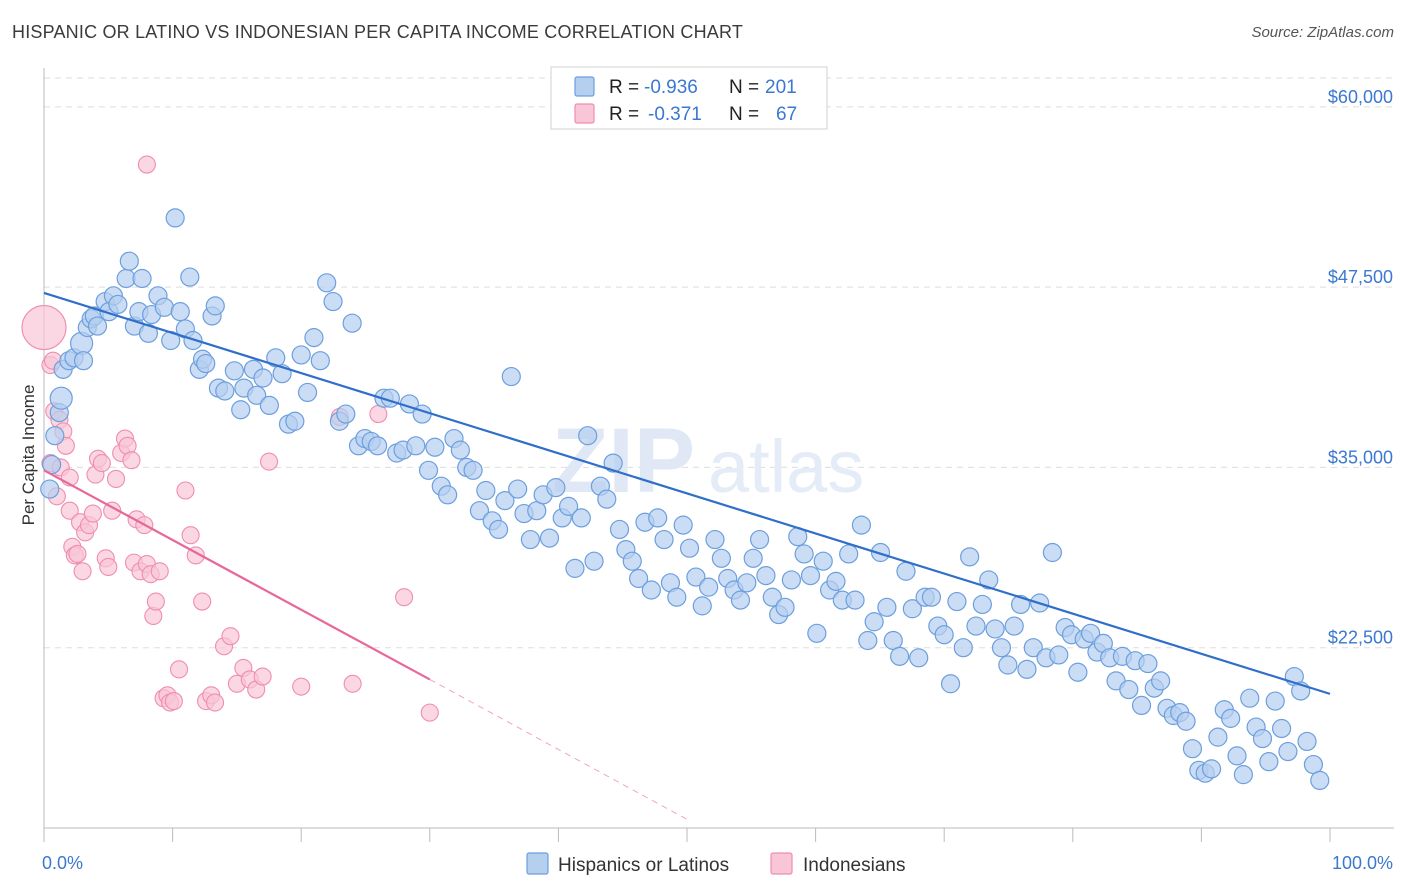 The width and height of the screenshot is (1406, 892). Describe the element at coordinates (675, 114) in the screenshot. I see `legend-r-value-pink: -0.371` at that location.